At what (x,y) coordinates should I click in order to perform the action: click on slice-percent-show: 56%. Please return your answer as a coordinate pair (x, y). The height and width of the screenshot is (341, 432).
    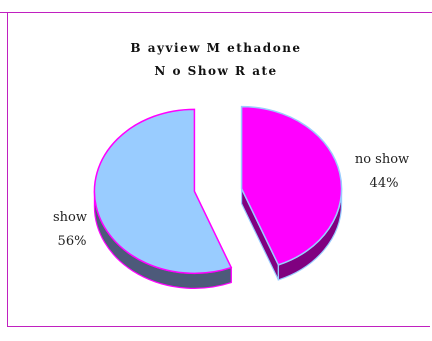
    Looking at the image, I should click on (72, 241).